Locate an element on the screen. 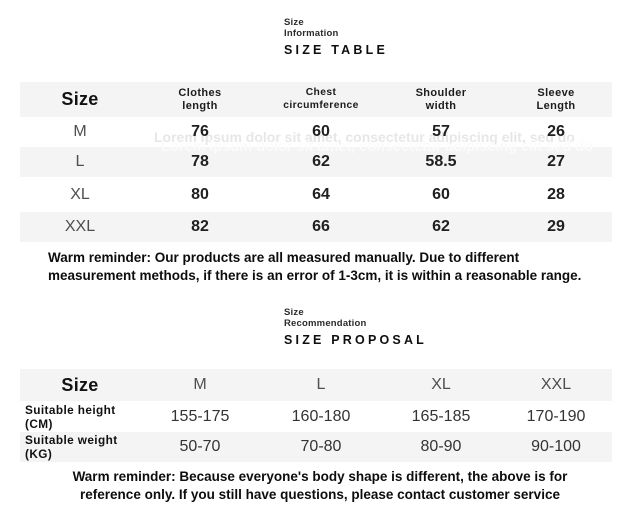  cell-sleeve-length: 29 is located at coordinates (556, 226).